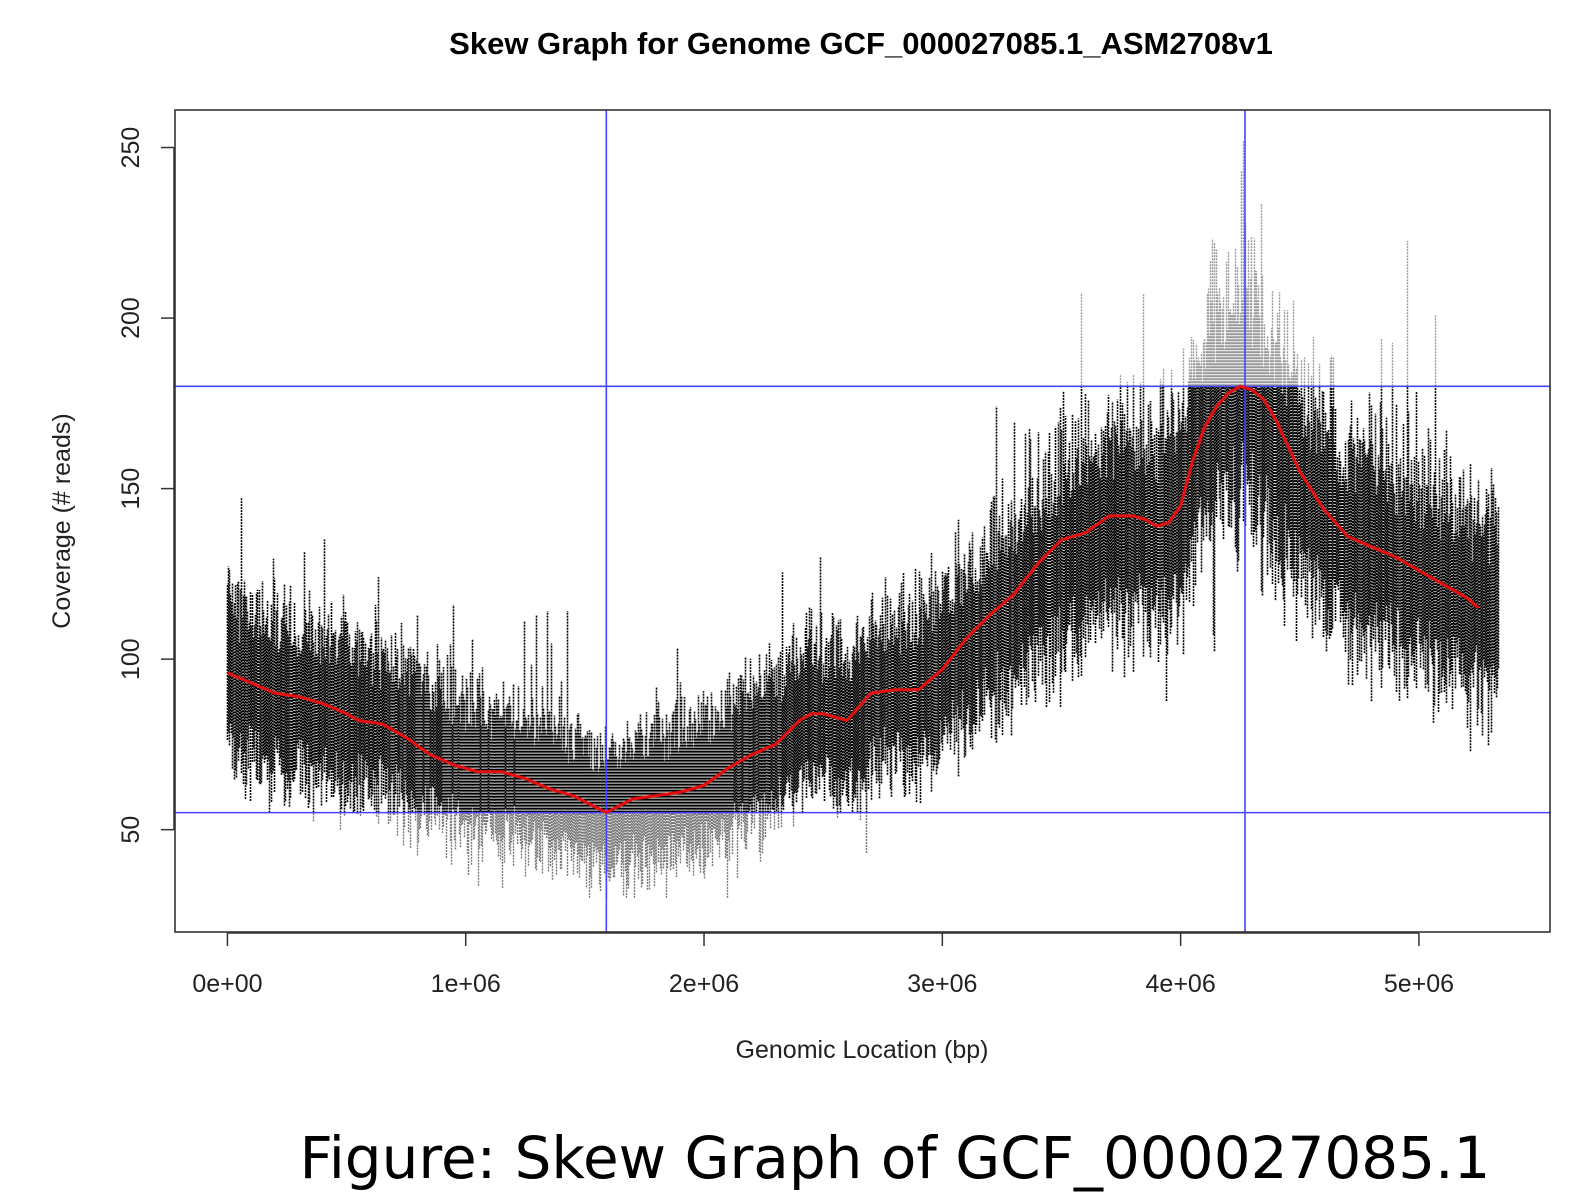 This screenshot has width=1572, height=1194. Describe the element at coordinates (823, 965) in the screenshot. I see `x-axis: 0e+00 1e+06 2e+06 3e+06 4e+06 5e+06` at that location.